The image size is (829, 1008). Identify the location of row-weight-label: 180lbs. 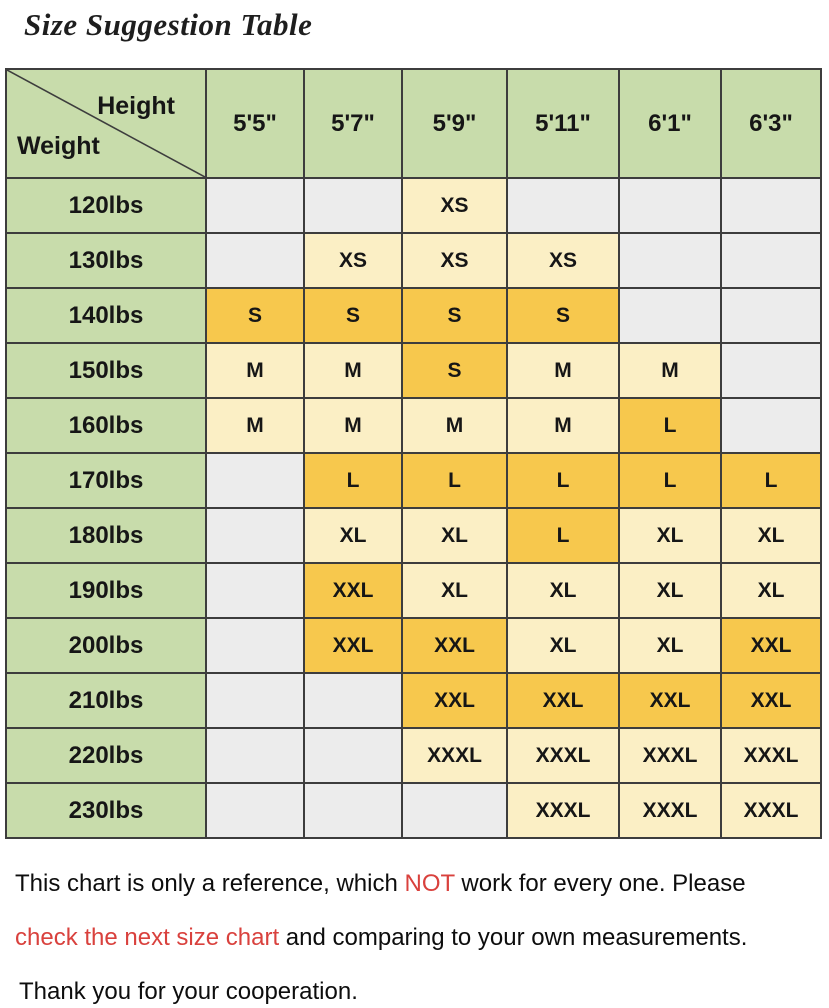
(106, 535).